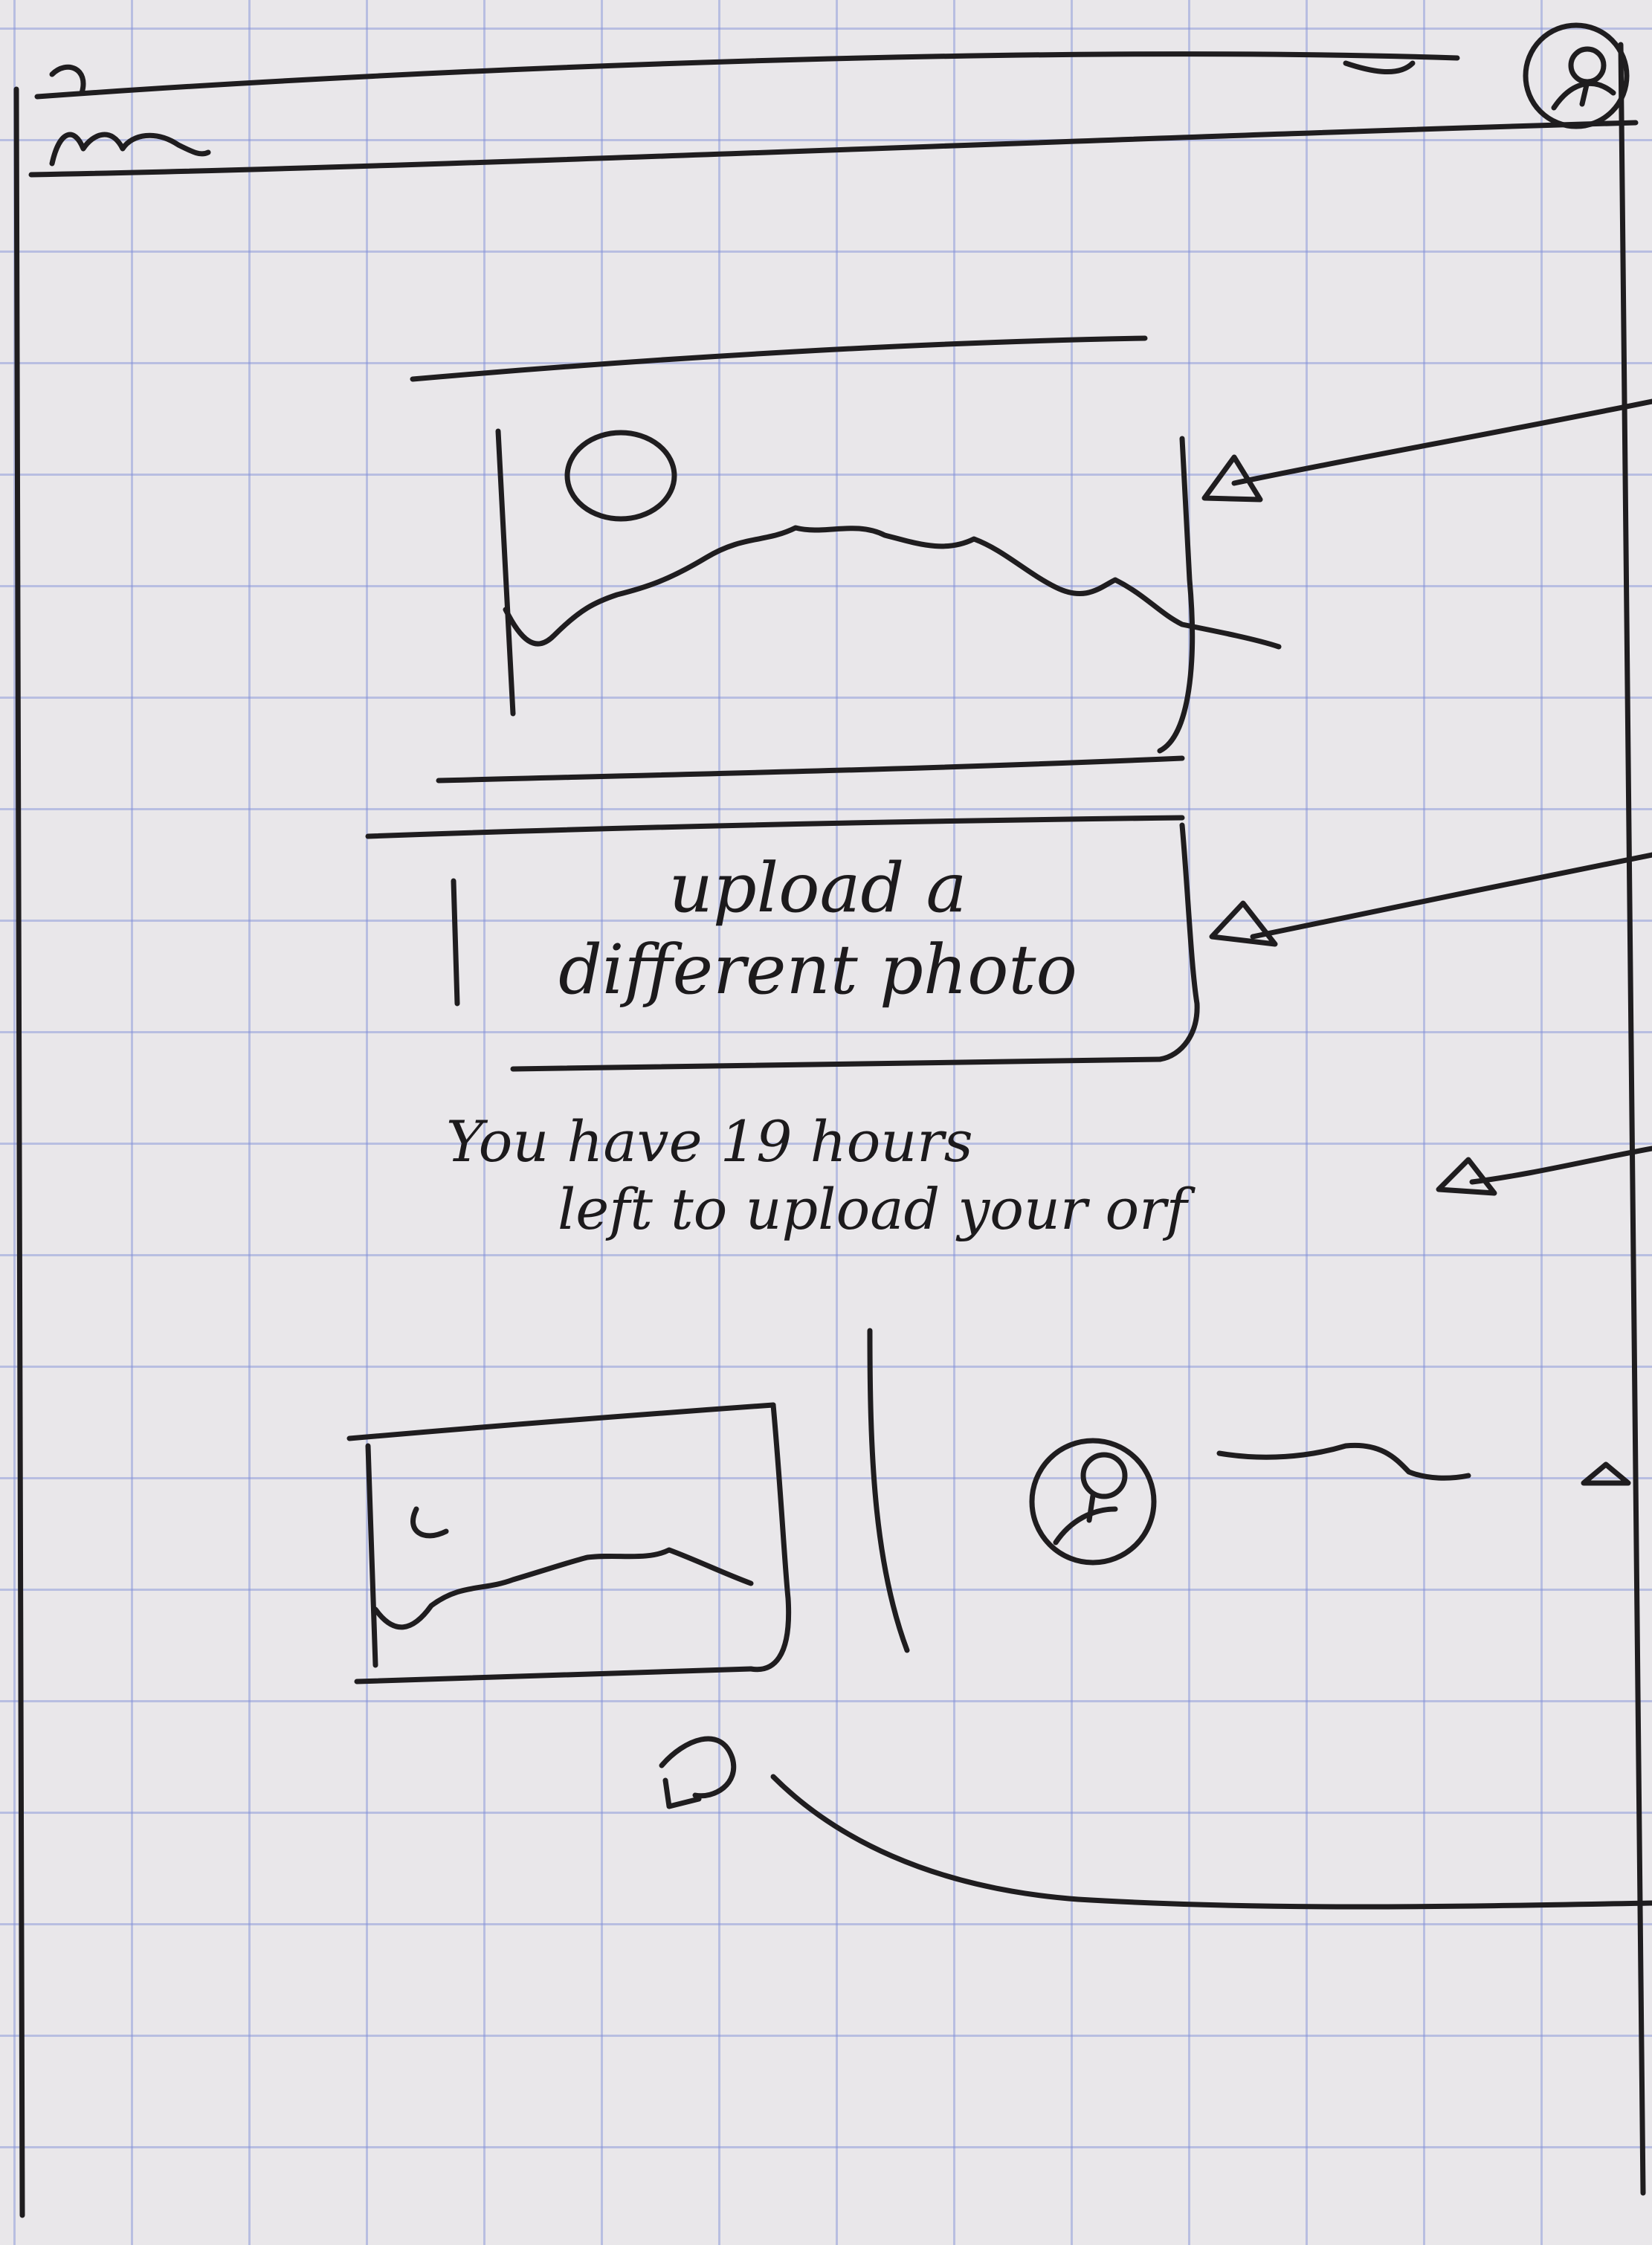 This screenshot has height=2245, width=1652. What do you see at coordinates (130, 115) in the screenshot?
I see `wave-logo-icon` at bounding box center [130, 115].